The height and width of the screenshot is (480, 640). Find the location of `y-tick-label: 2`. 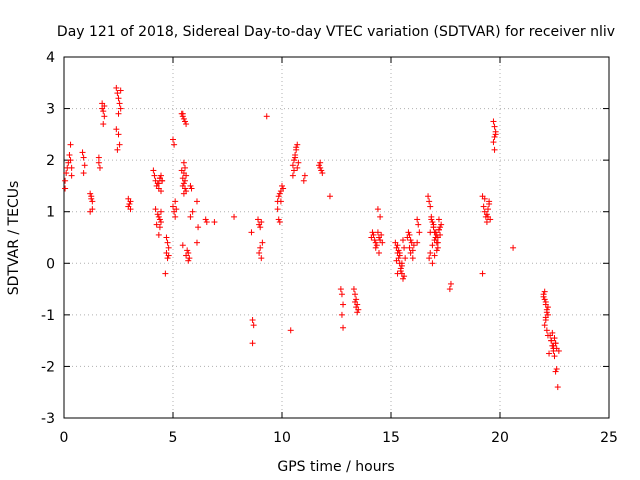

y-tick-label: 2 is located at coordinates (50, 161).